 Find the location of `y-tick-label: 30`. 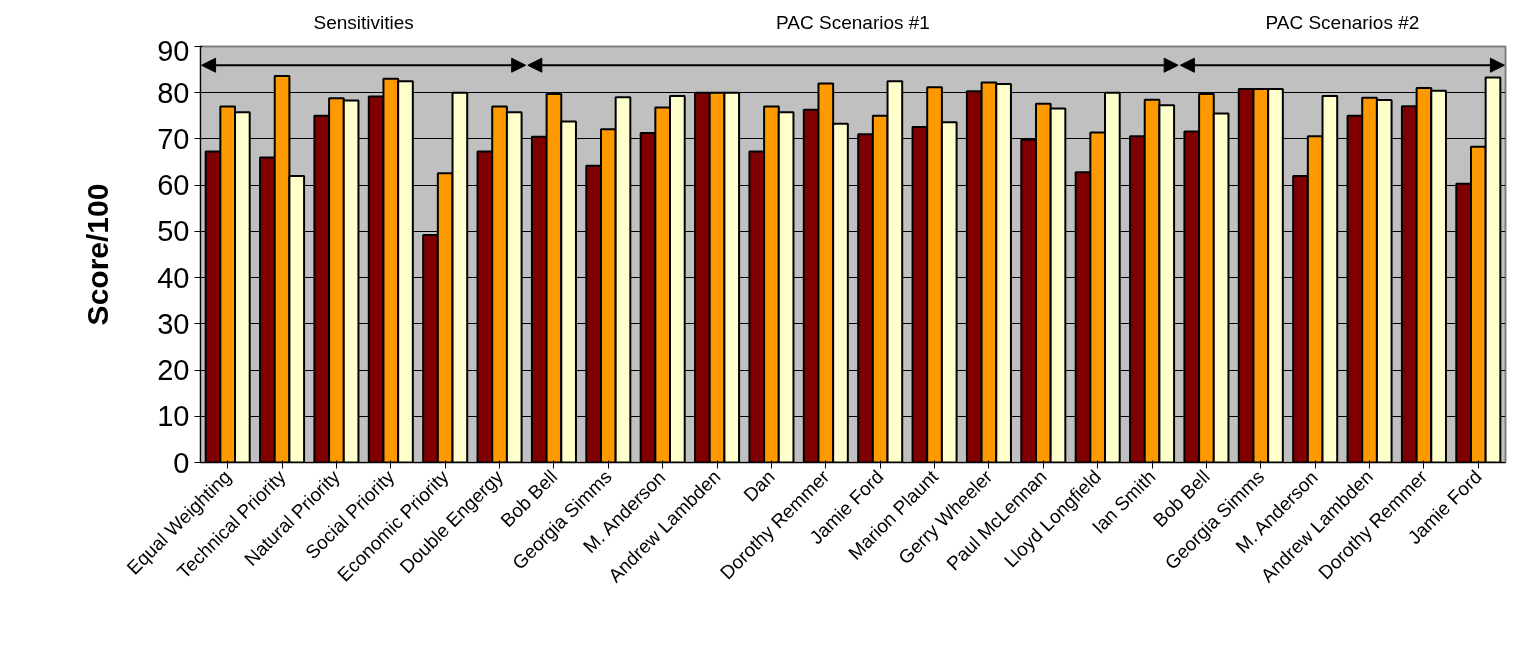

y-tick-label: 30 is located at coordinates (173, 323).